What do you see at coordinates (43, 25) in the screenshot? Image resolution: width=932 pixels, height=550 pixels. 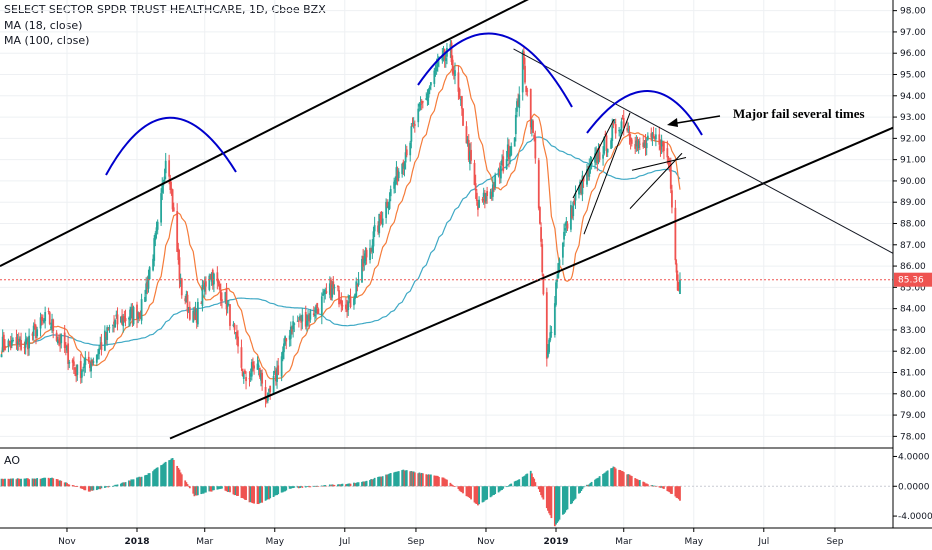 I see `ma18-legend: MA (18, close)` at bounding box center [43, 25].